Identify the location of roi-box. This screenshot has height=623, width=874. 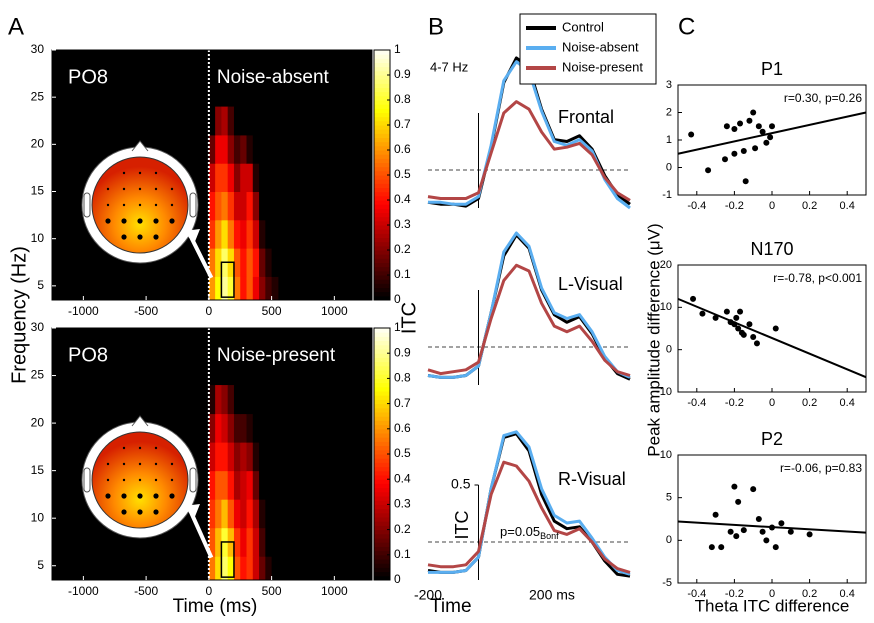
(227, 279).